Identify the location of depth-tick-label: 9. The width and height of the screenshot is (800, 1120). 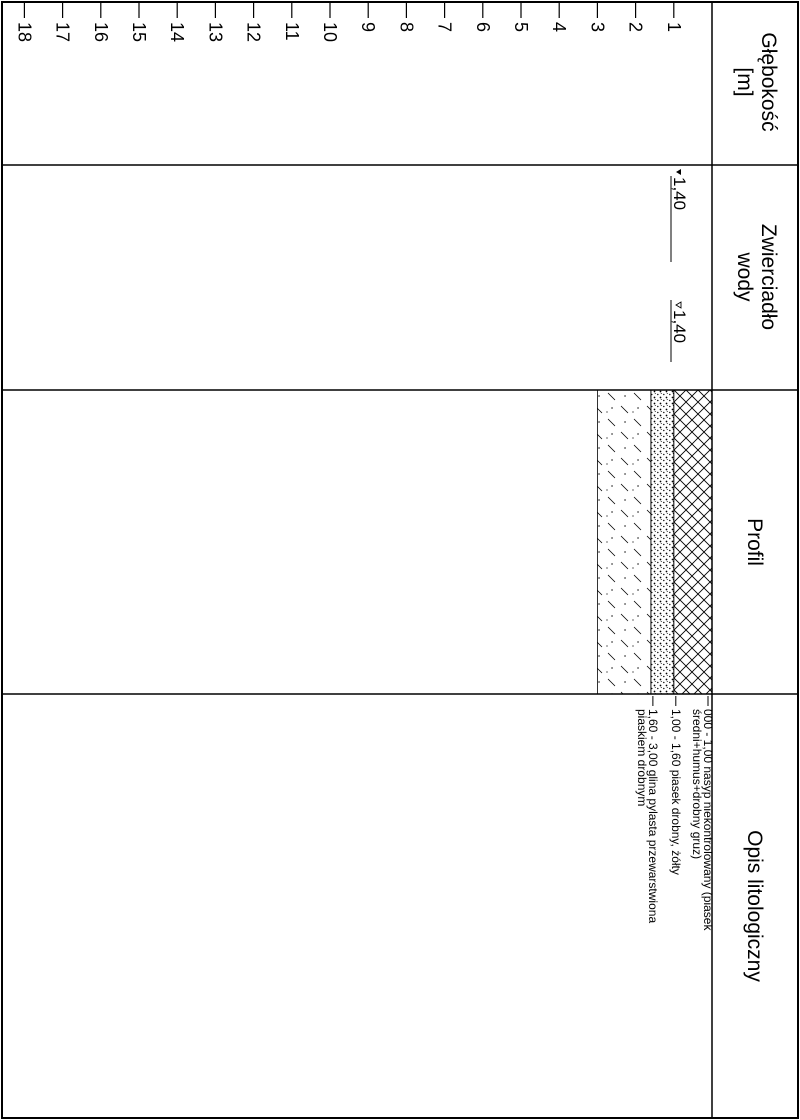
(368, 27).